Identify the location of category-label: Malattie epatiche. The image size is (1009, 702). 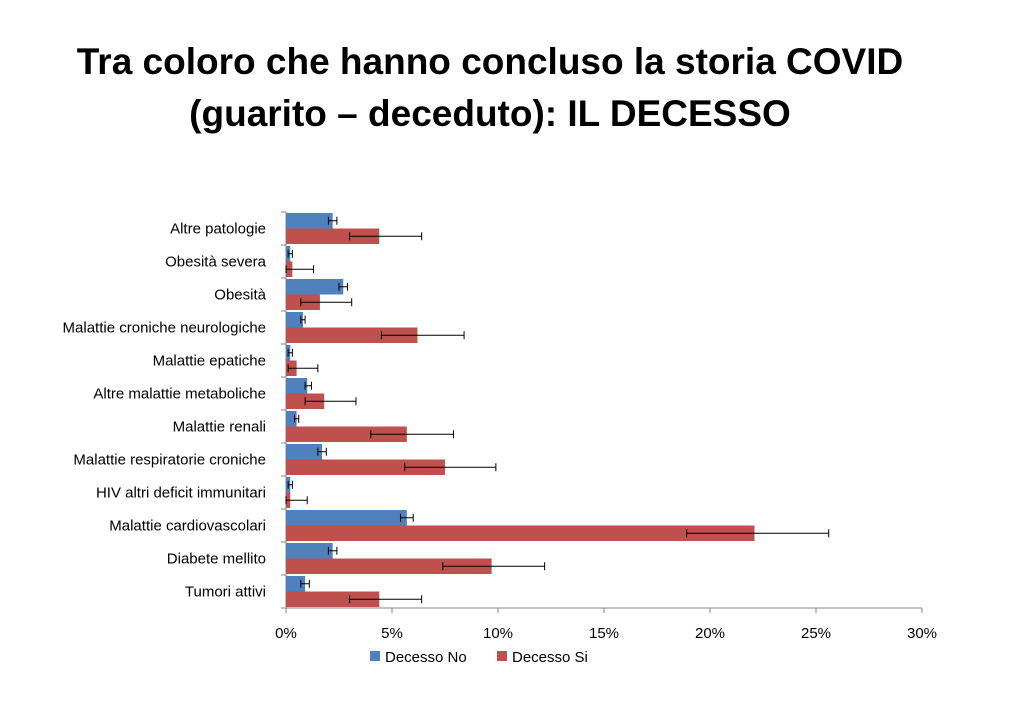
(209, 361).